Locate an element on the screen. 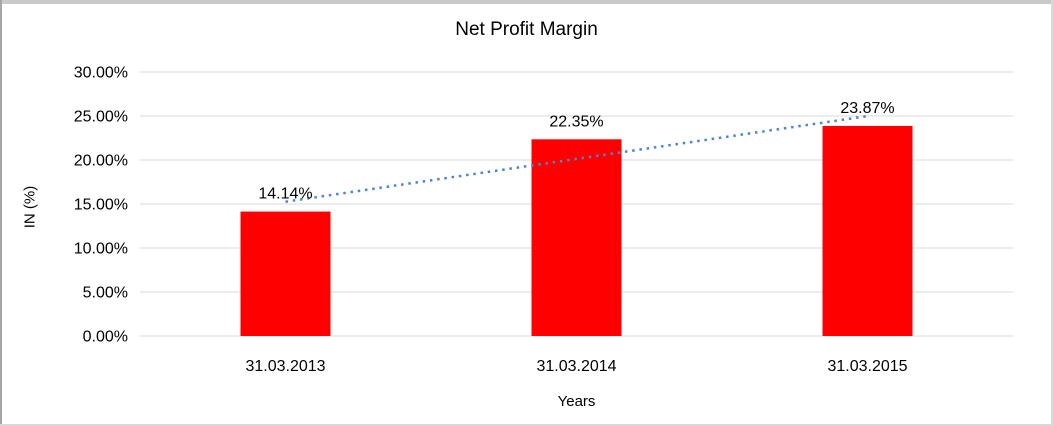 The width and height of the screenshot is (1053, 426). y-axis-tick-label: 20.00% is located at coordinates (101, 161).